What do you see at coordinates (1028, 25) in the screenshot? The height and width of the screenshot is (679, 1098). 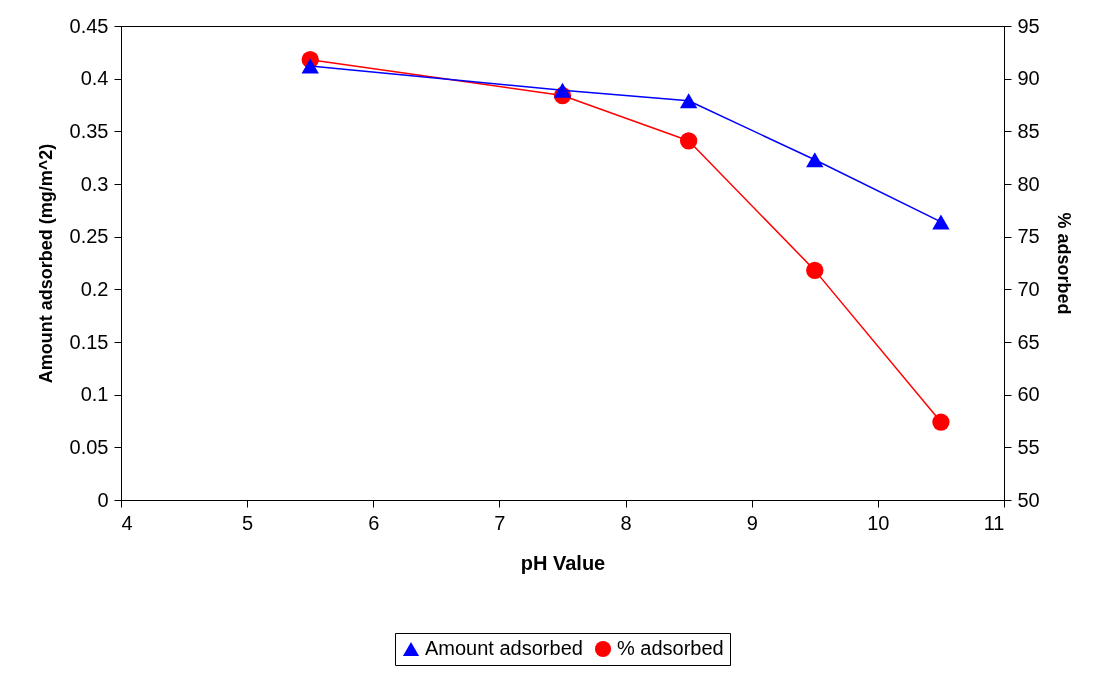 I see `y2-tick-label: 95` at bounding box center [1028, 25].